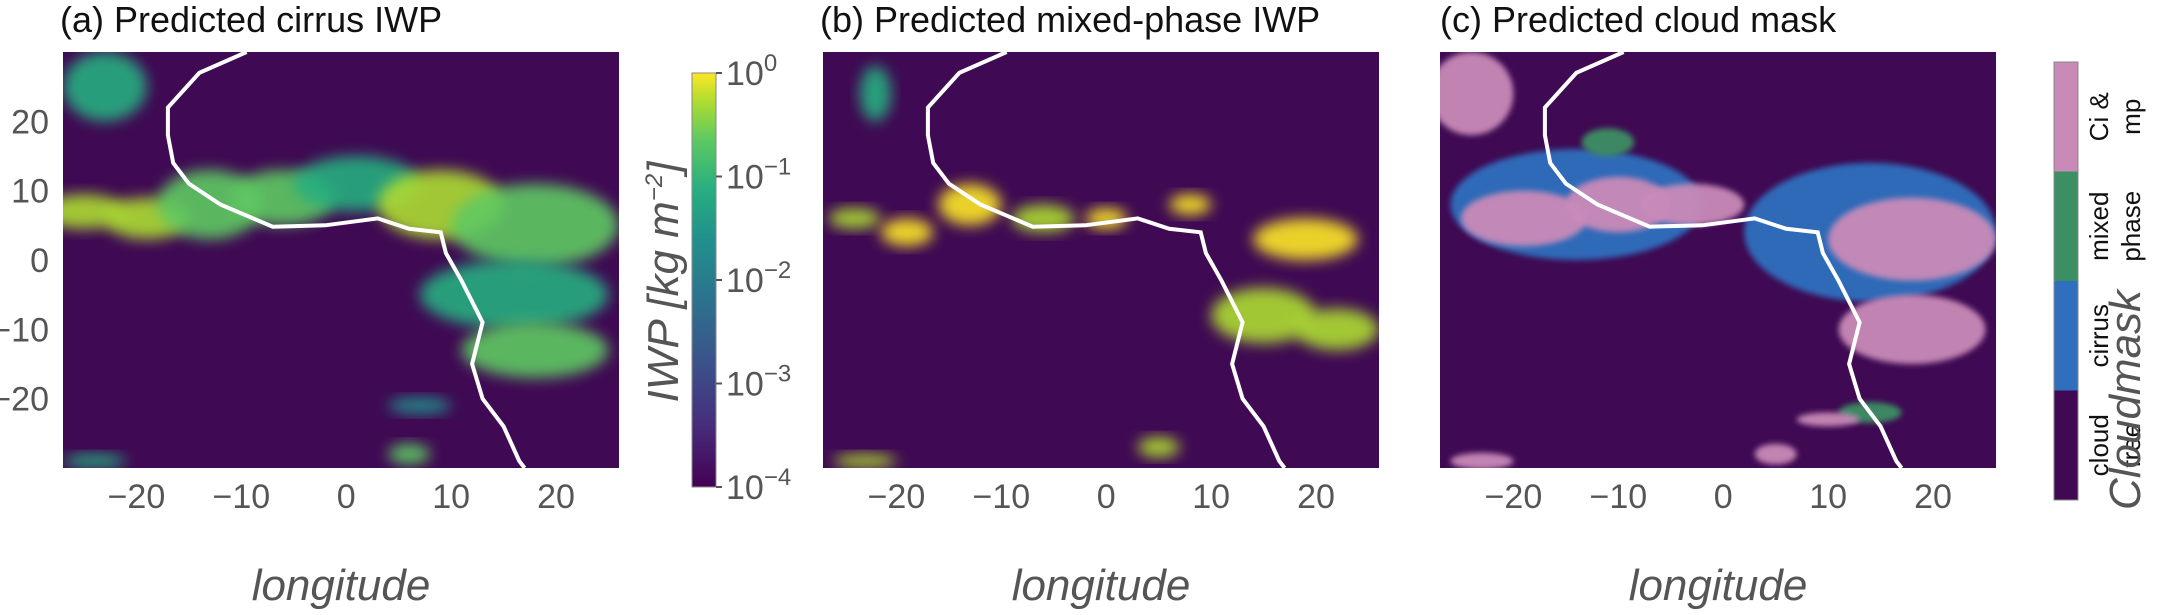 Image resolution: width=2157 pixels, height=615 pixels. What do you see at coordinates (758, 382) in the screenshot?
I see `colorbar-tick-label: 10⁻³` at bounding box center [758, 382].